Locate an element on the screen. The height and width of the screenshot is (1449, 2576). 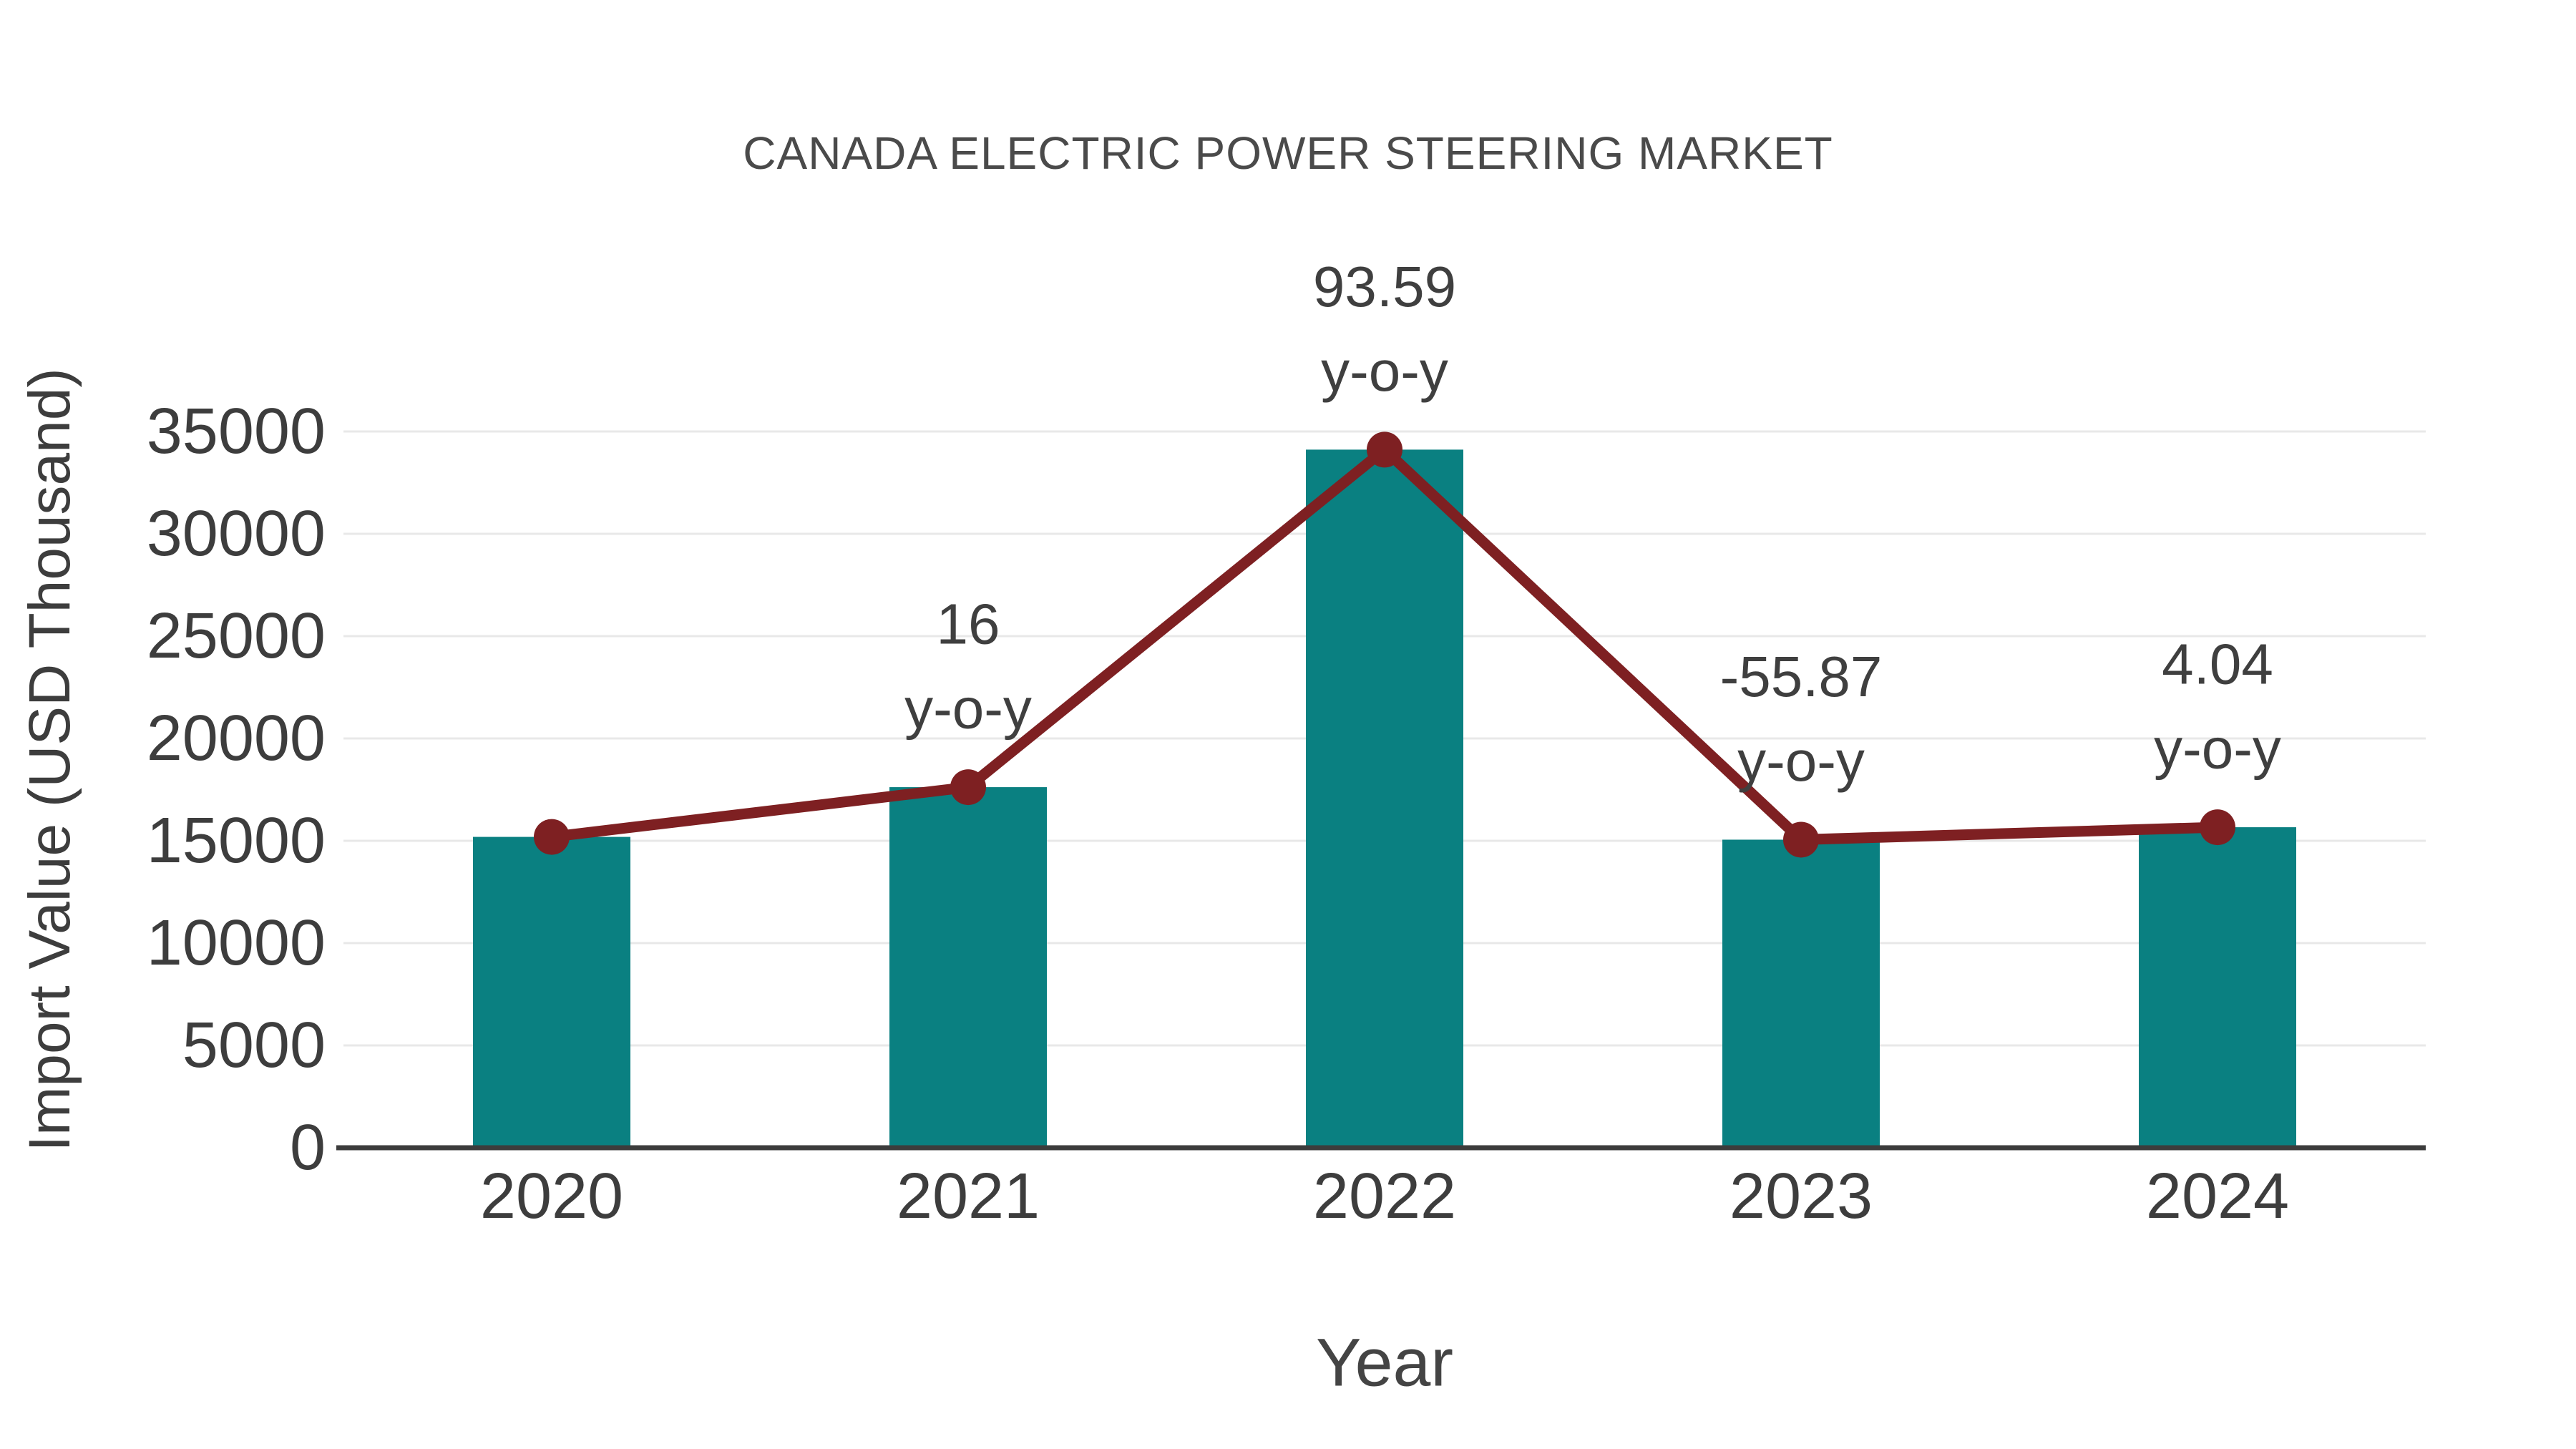
x-tick-label-2023: 2023 is located at coordinates (1801, 1196).